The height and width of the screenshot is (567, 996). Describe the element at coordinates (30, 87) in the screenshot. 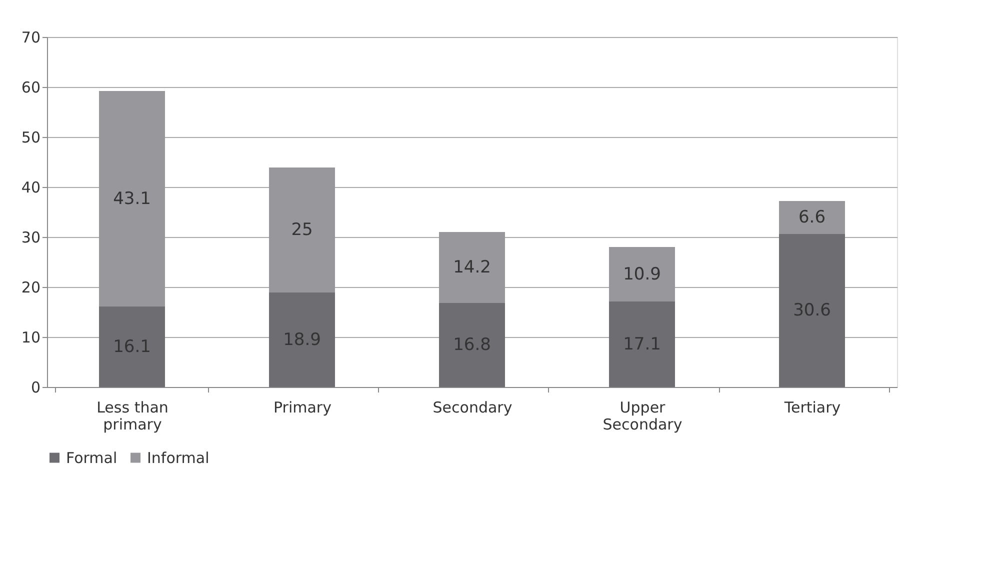

I see `y-tick-label: 60` at that location.